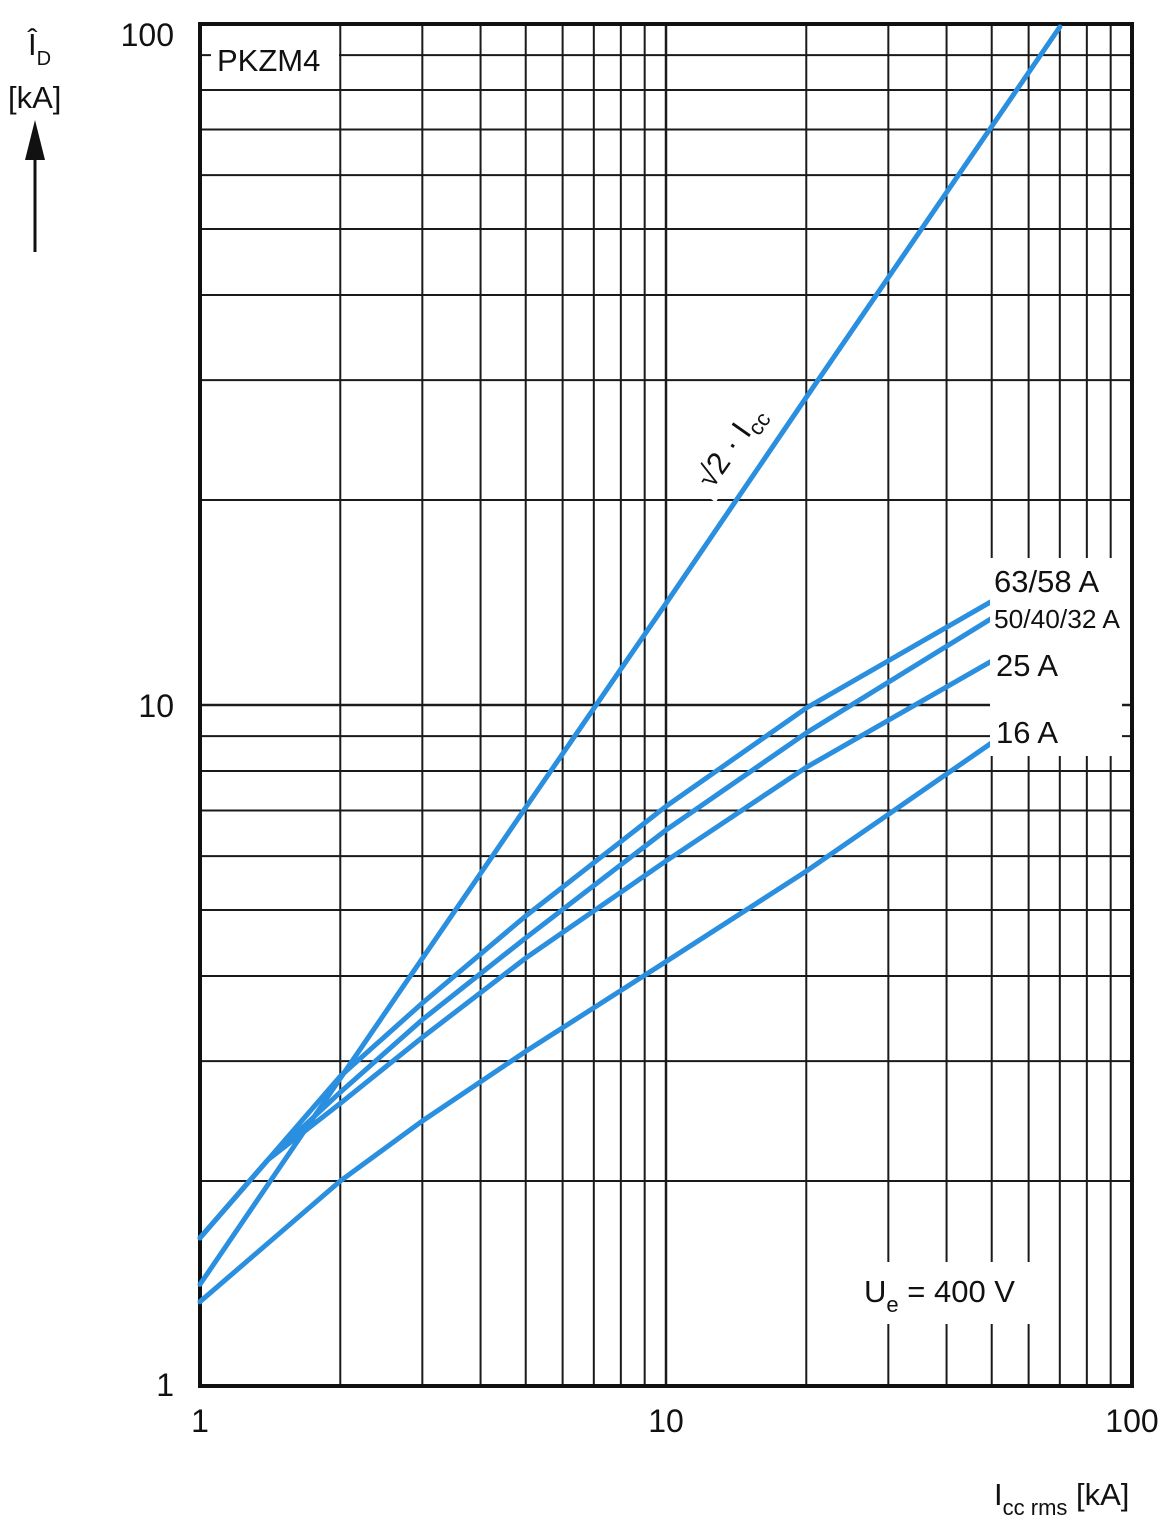 The image size is (1175, 1524). I want to click on y-tick-label: 1, so click(165, 1385).